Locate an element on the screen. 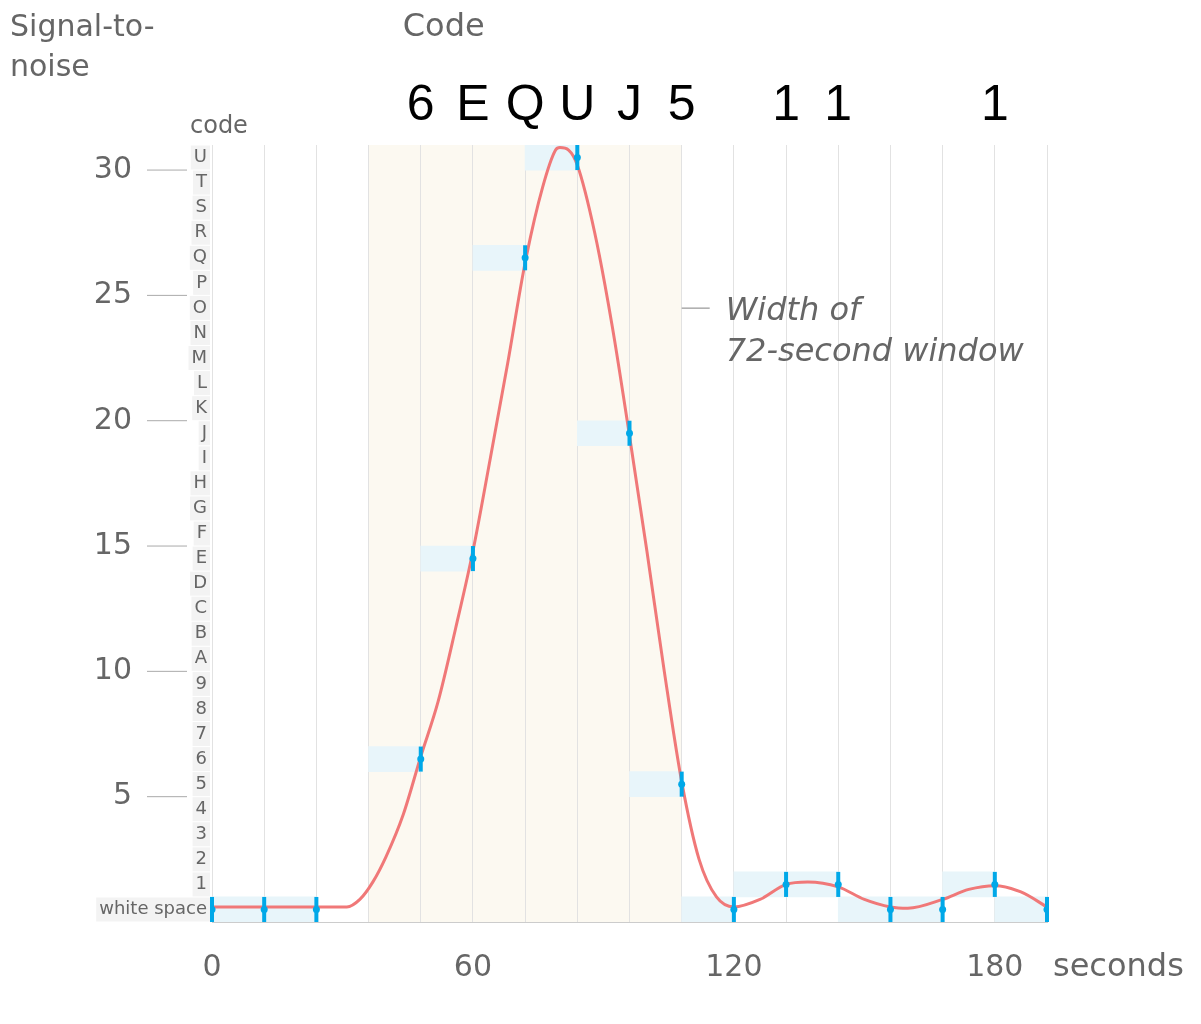  y-axis-title: Signal-to-noise is located at coordinates (82, 45).